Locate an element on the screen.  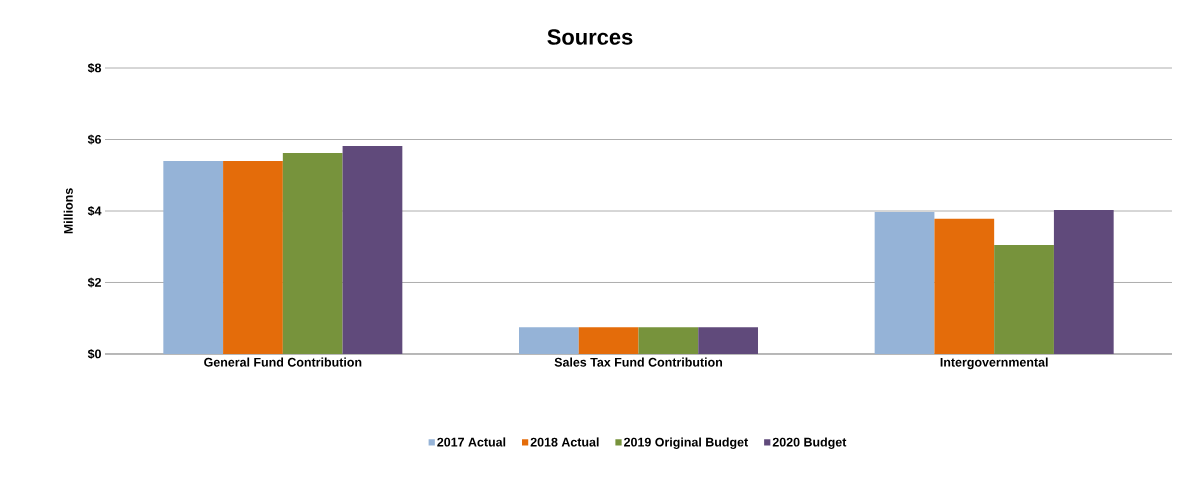
y-tick-label: $6 is located at coordinates (94, 139).